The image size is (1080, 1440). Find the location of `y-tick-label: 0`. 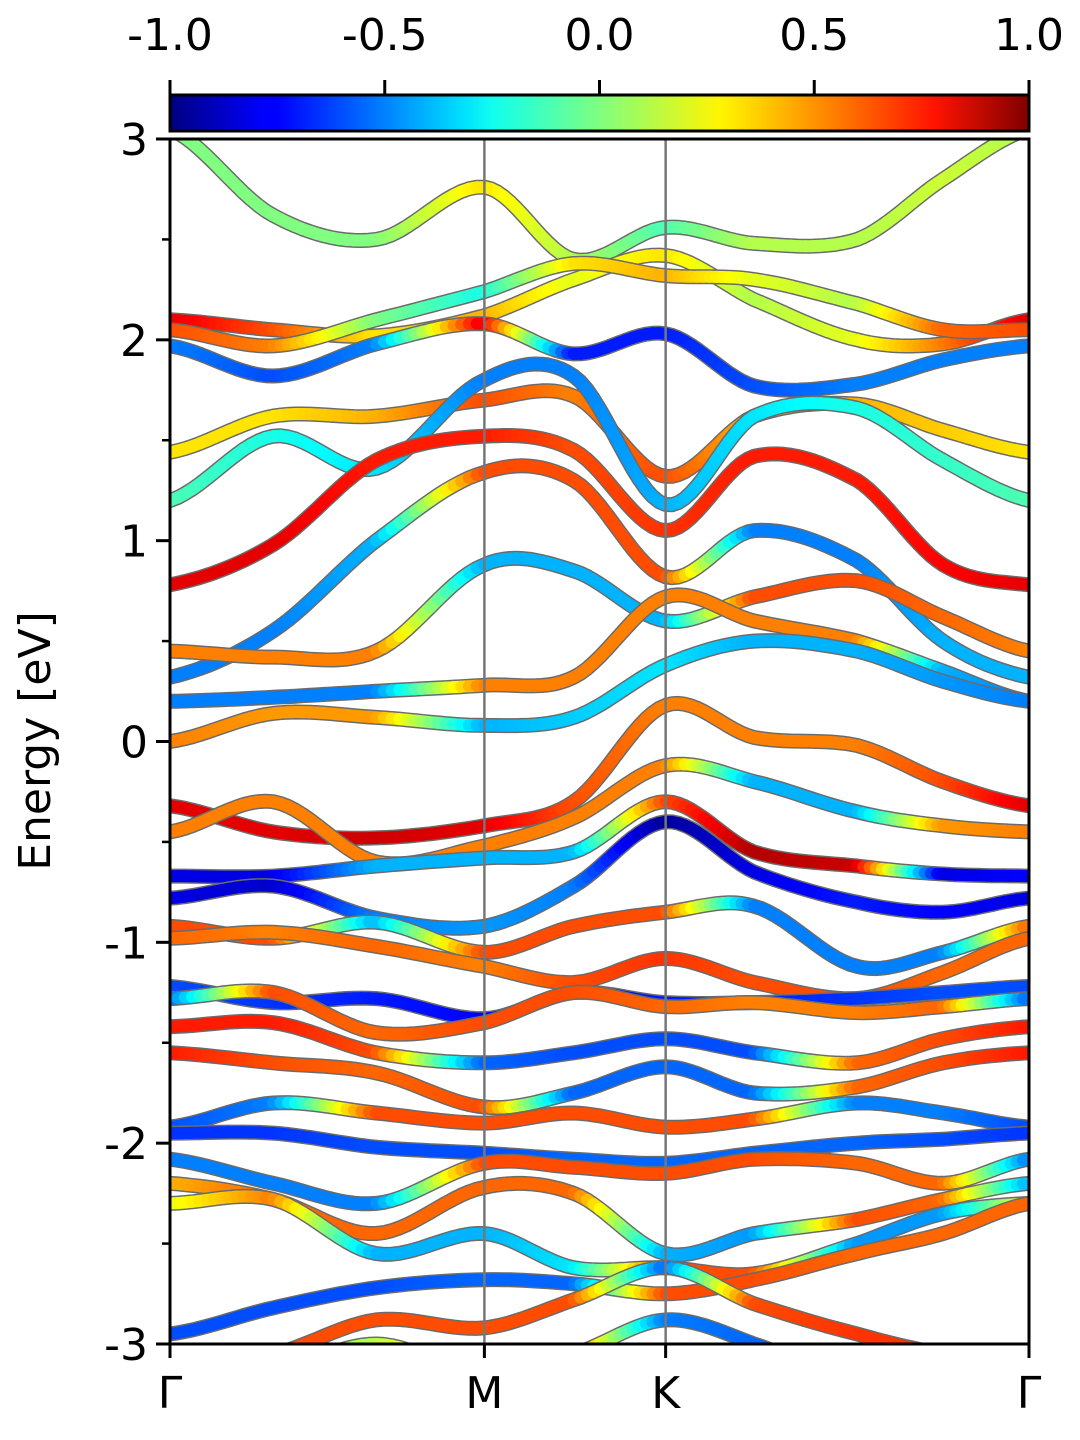

y-tick-label: 0 is located at coordinates (134, 743).